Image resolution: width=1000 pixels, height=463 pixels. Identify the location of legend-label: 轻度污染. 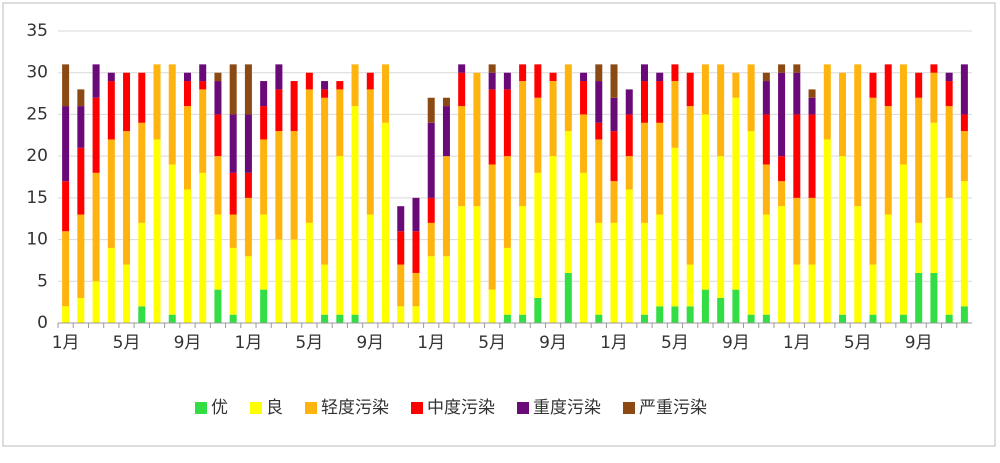
(355, 408).